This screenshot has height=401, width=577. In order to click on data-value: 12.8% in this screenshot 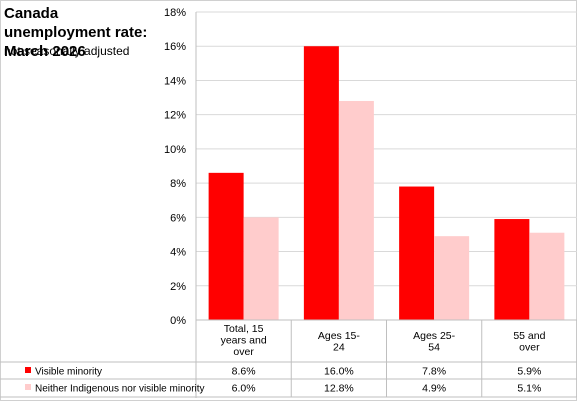, I will do `click(339, 389)`.